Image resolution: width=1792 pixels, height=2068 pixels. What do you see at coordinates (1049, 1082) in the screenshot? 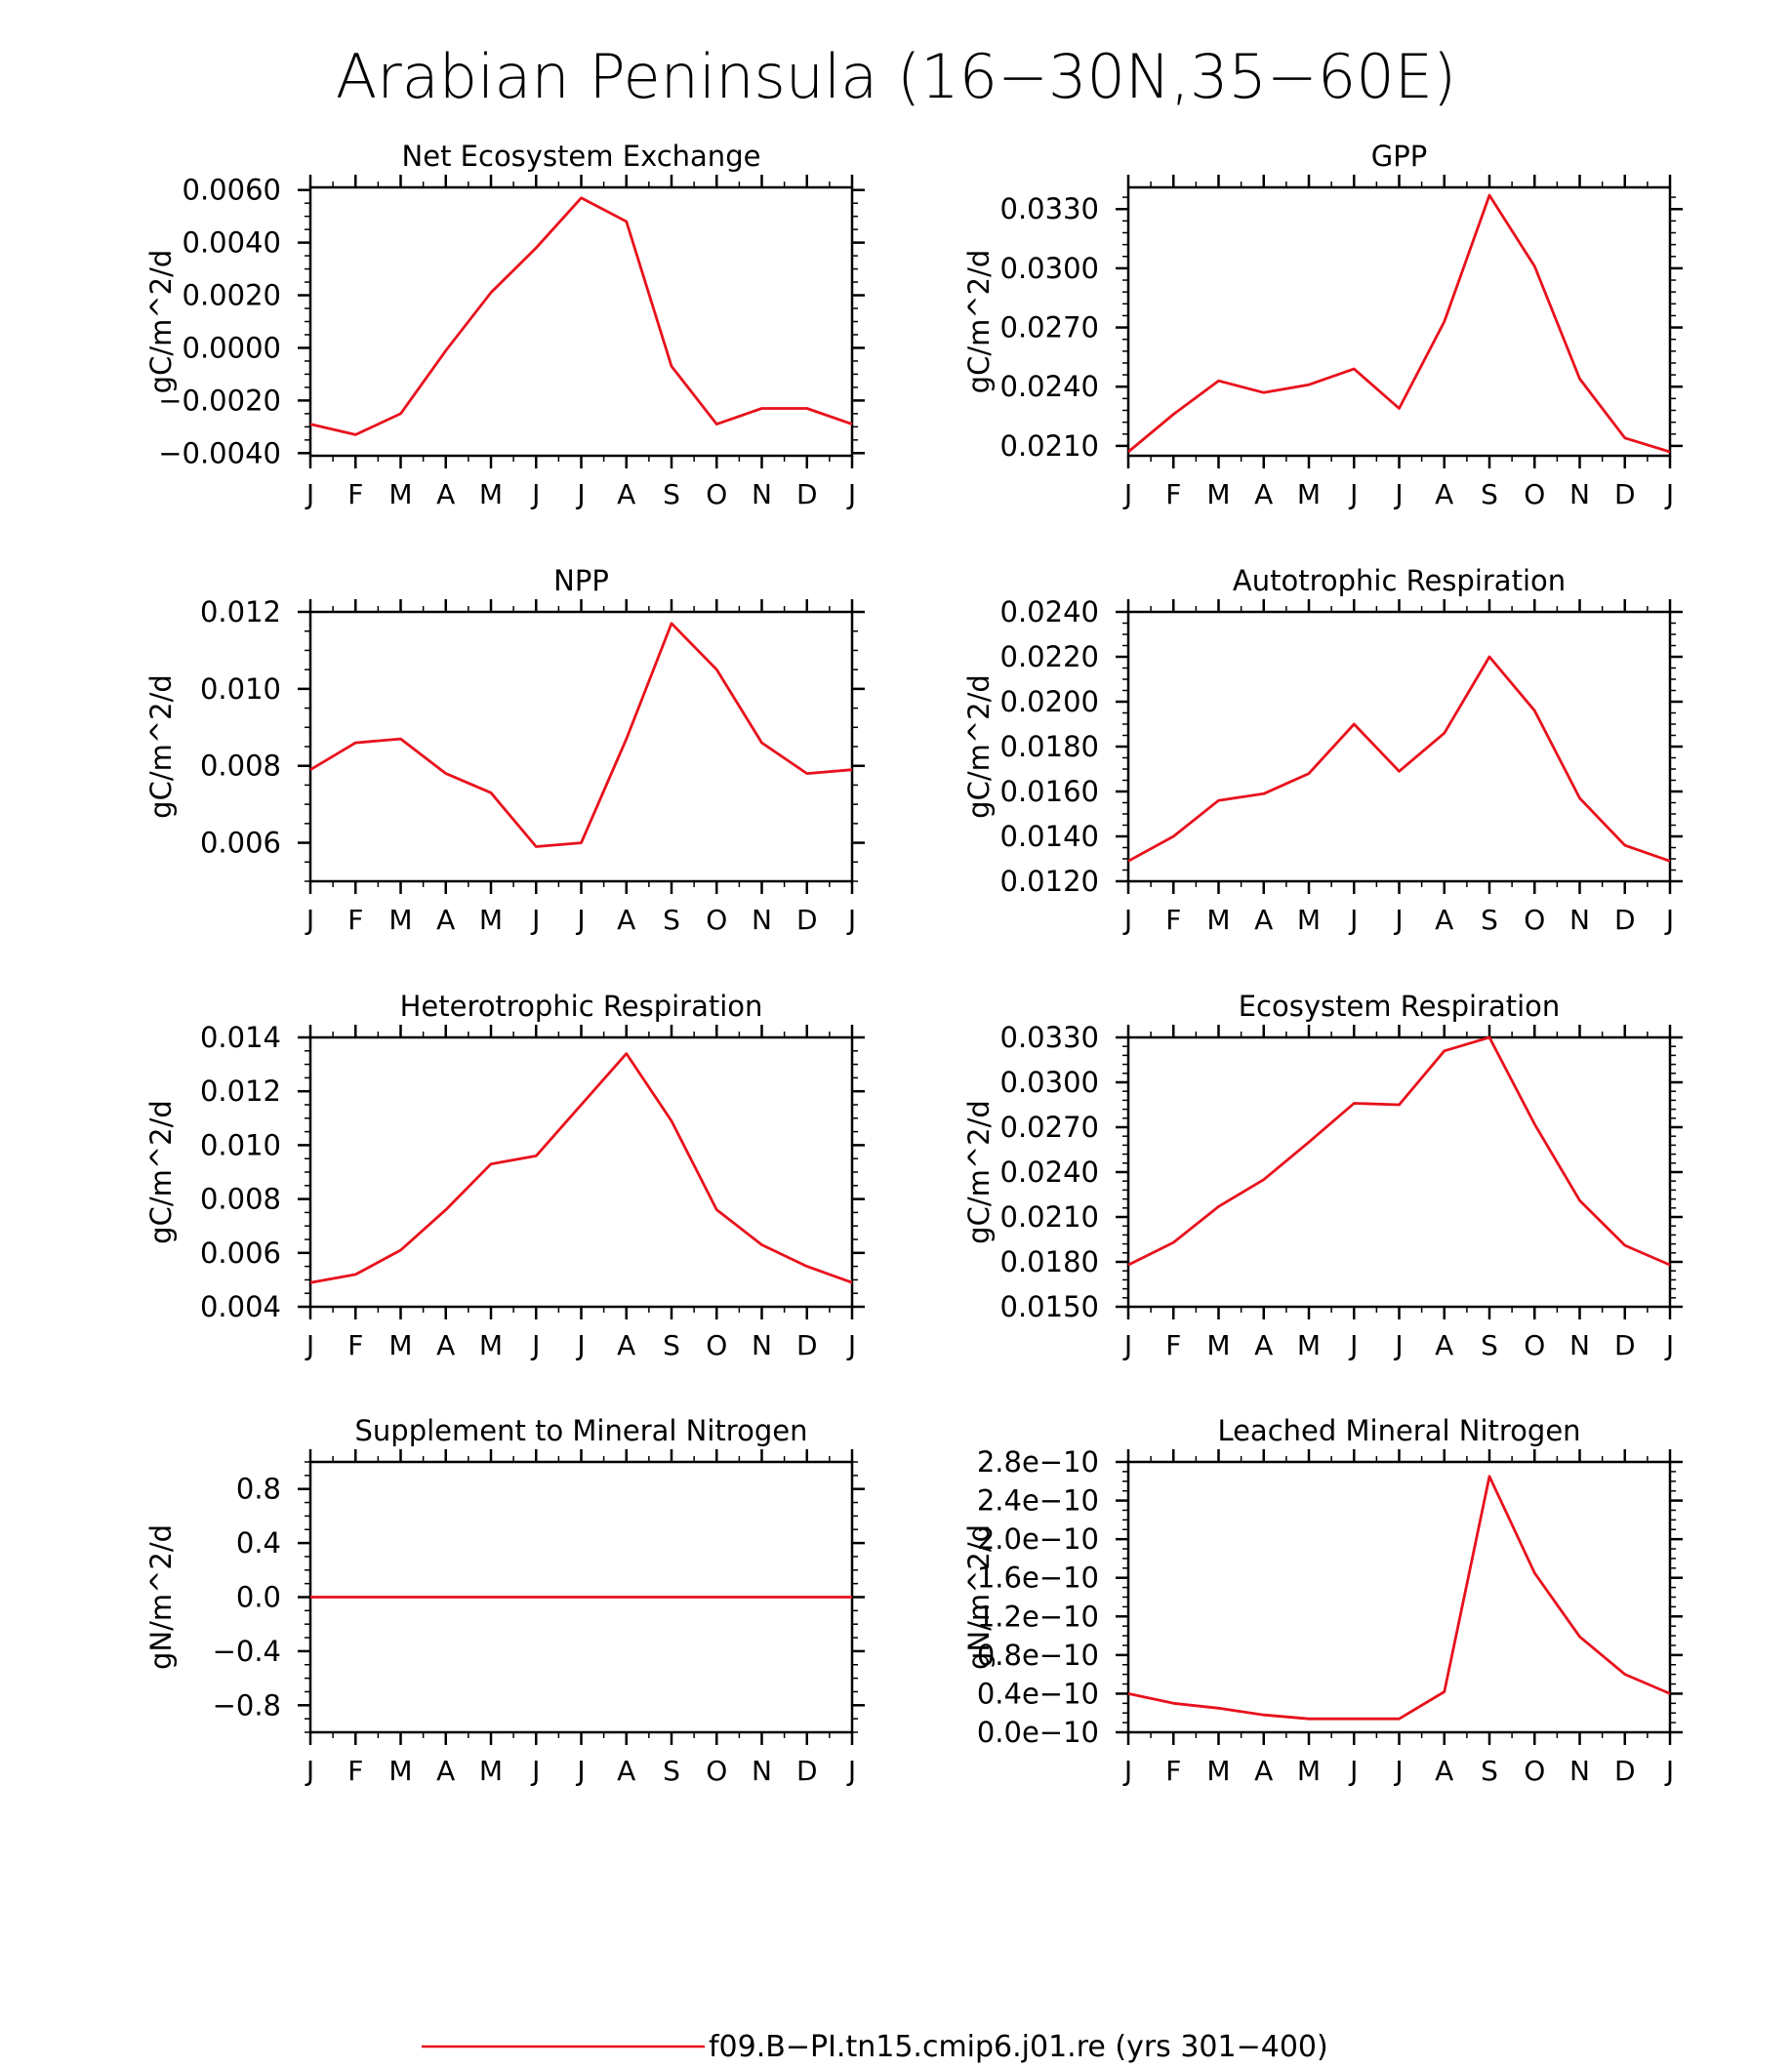
I see `y-tick-label: 0.0300` at bounding box center [1049, 1082].